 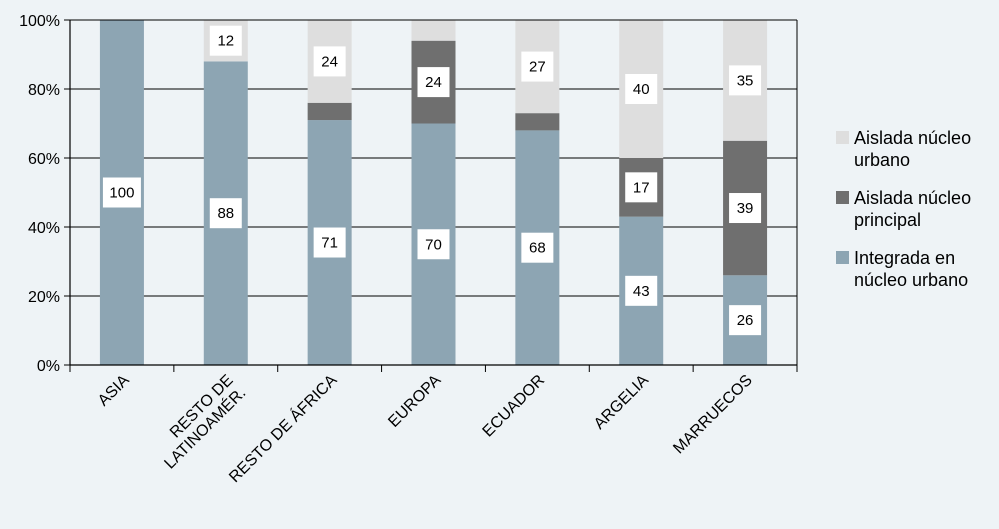 I want to click on data-label: 17, so click(x=641, y=187).